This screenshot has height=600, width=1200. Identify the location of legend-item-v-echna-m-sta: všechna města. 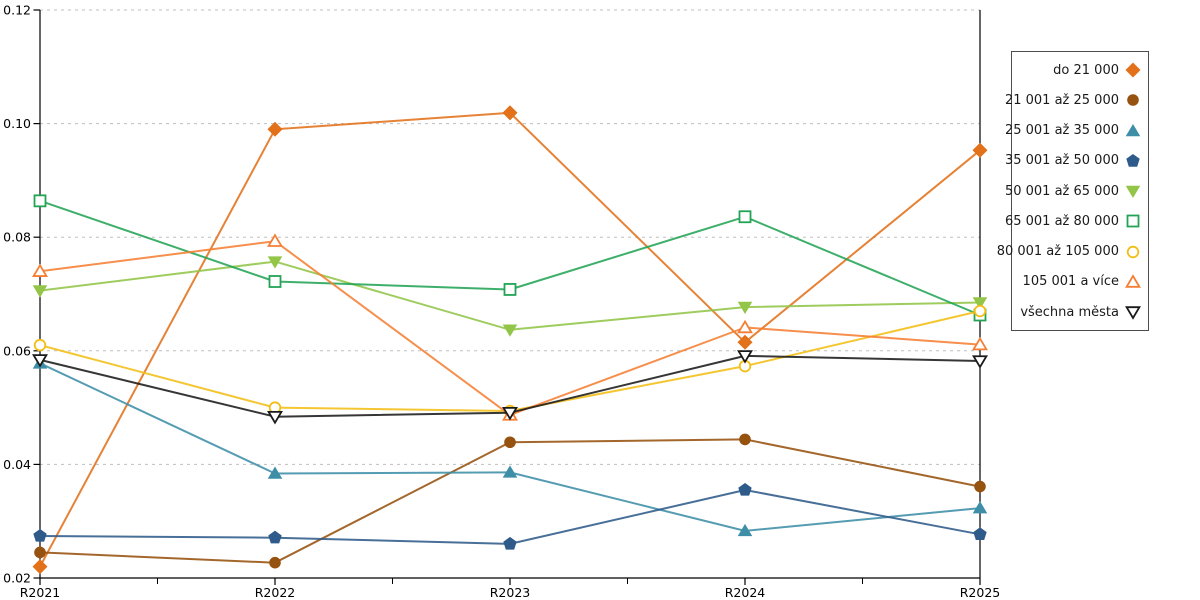
(1079, 312).